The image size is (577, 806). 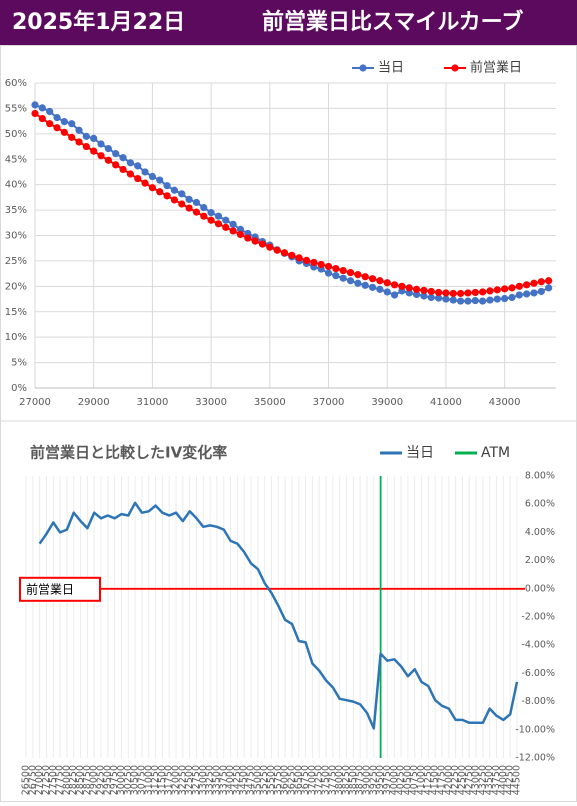 What do you see at coordinates (482, 780) in the screenshot?
I see `x-tick-label: 43250` at bounding box center [482, 780].